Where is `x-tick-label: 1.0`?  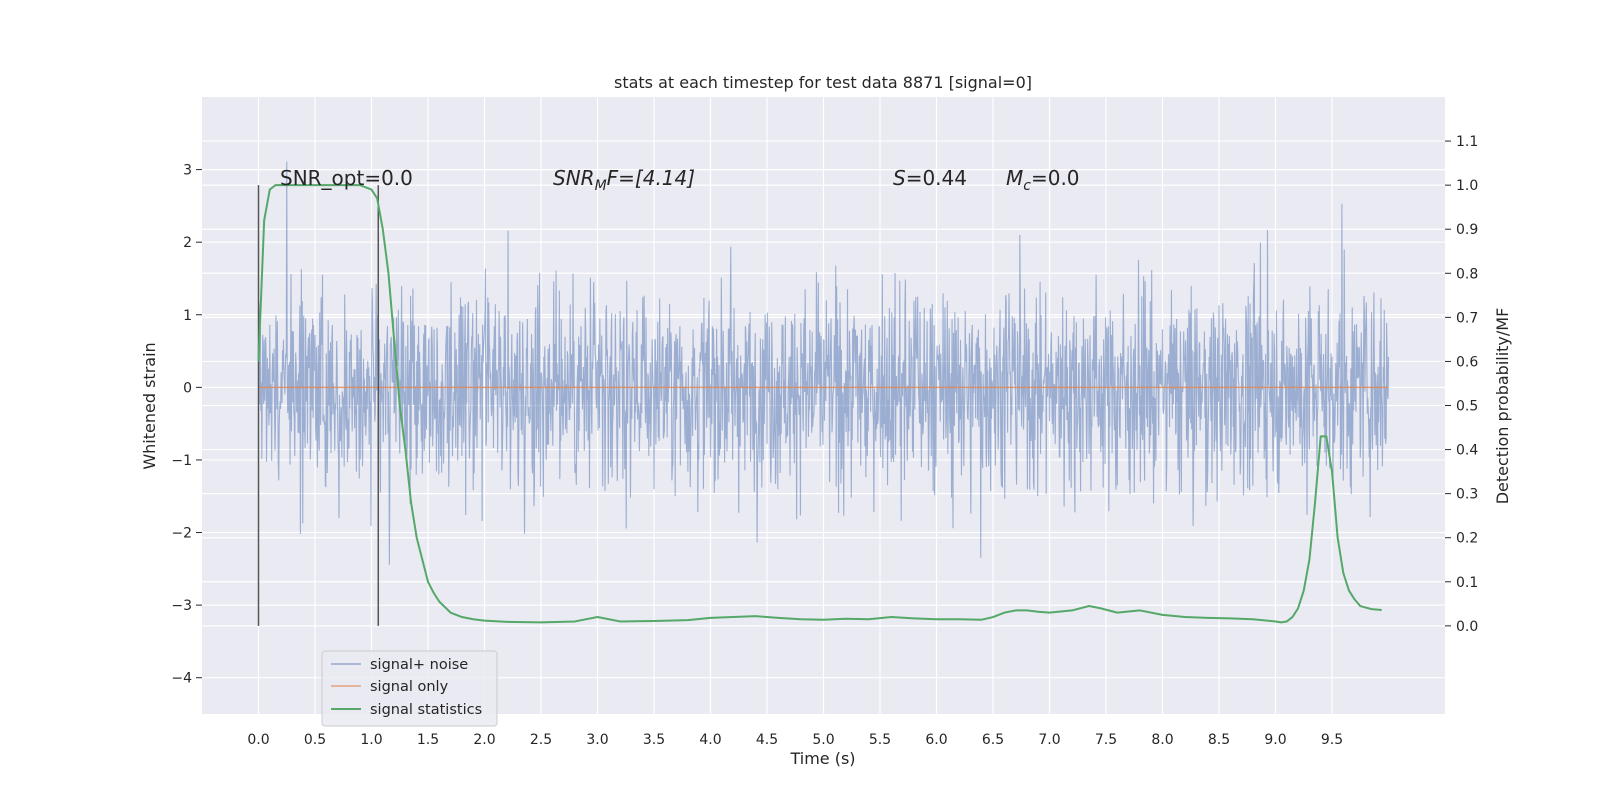
x-tick-label: 1.0 is located at coordinates (371, 740).